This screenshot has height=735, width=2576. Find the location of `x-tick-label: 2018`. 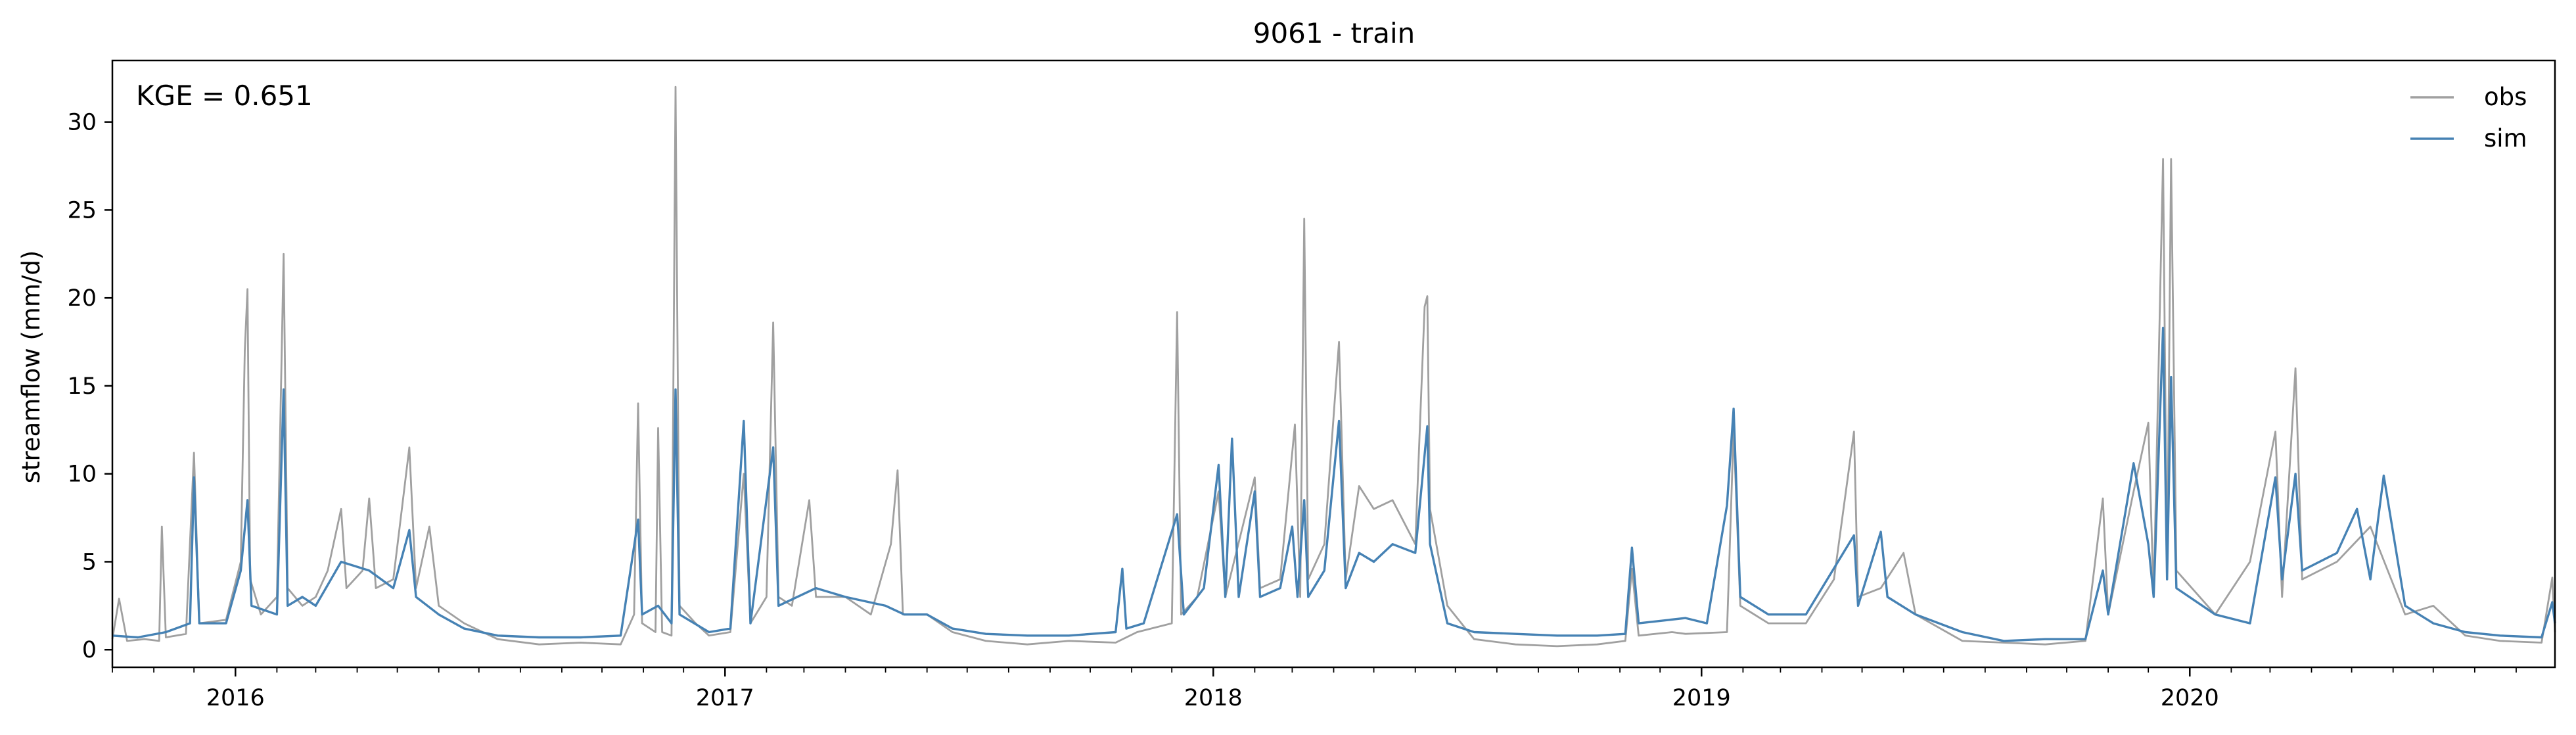

x-tick-label: 2018 is located at coordinates (1213, 698).